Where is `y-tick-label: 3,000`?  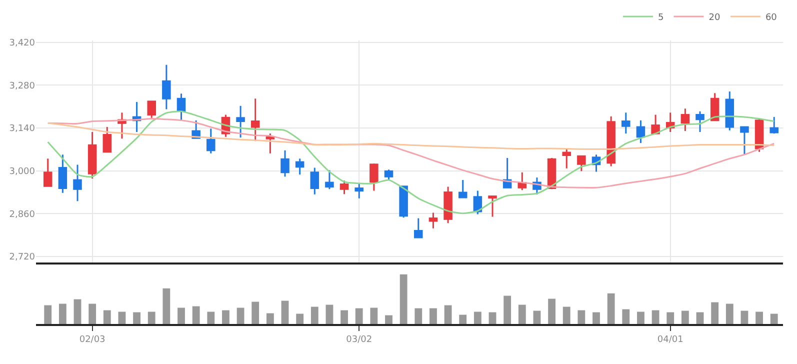
y-tick-label: 3,000 is located at coordinates (22, 171).